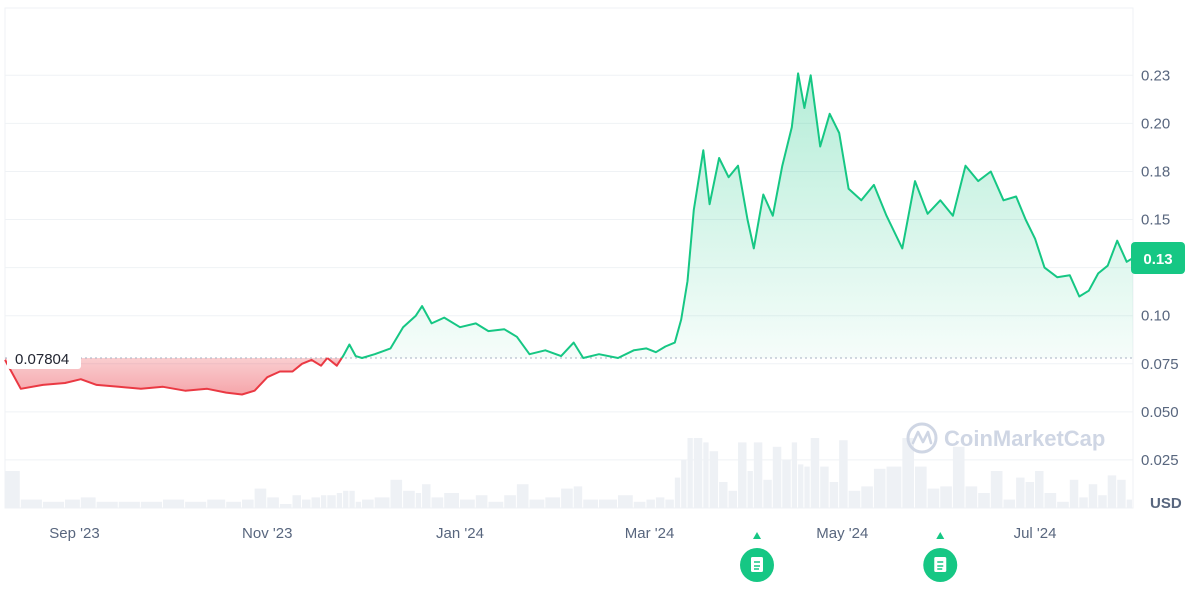  Describe the element at coordinates (1158, 258) in the screenshot. I see `current-price-tag: 0.13` at that location.